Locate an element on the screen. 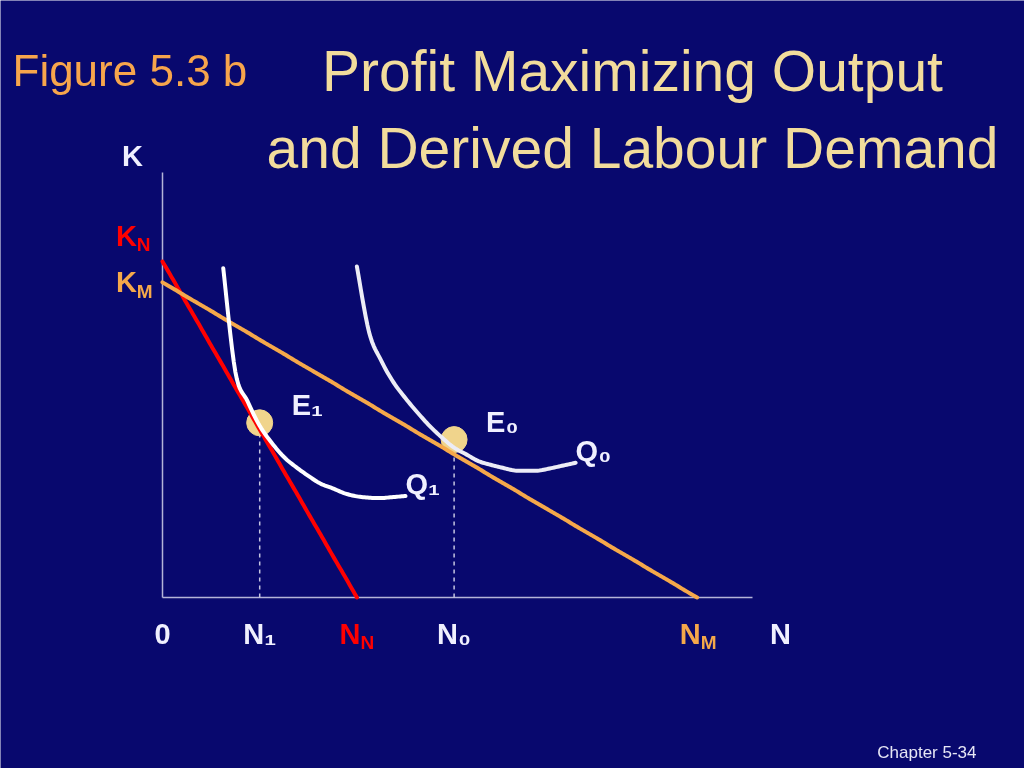 The image size is (1024, 768). x-tick-label: 0 is located at coordinates (162, 633).